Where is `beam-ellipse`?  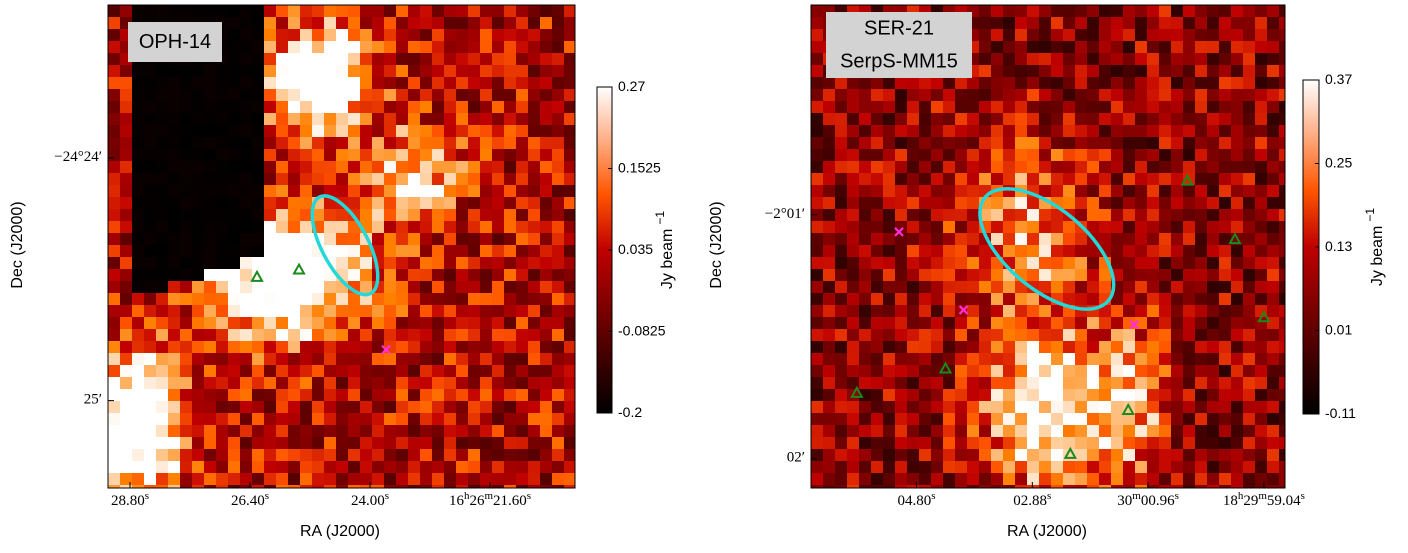
beam-ellipse is located at coordinates (345, 245).